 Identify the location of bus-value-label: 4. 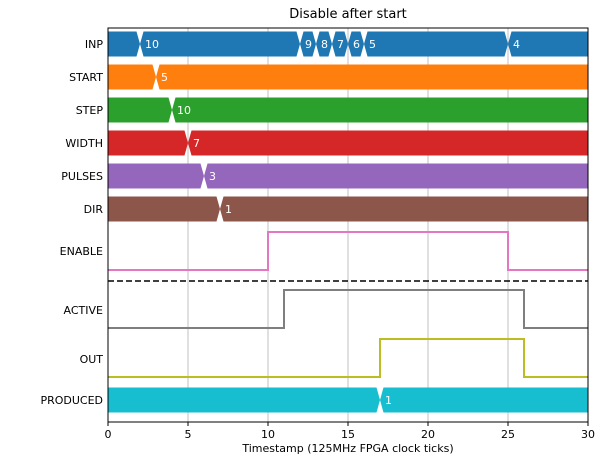
(516, 44).